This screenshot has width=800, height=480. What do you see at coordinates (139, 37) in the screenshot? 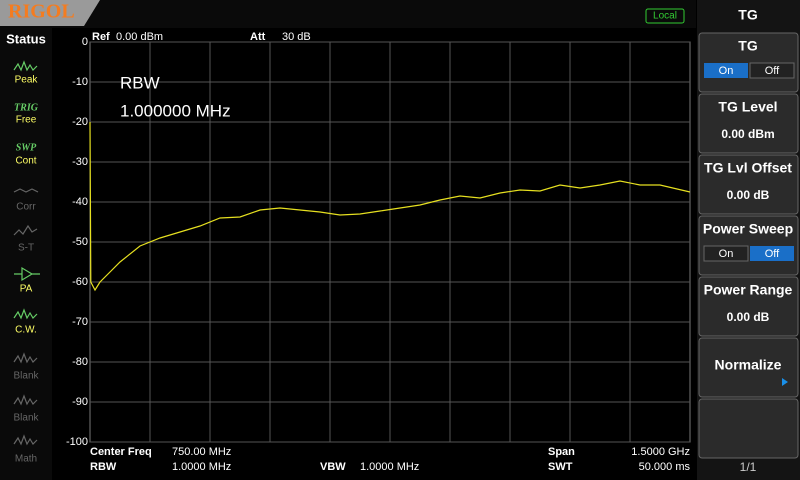
I see `ref-value: 0.00 dBm` at bounding box center [139, 37].